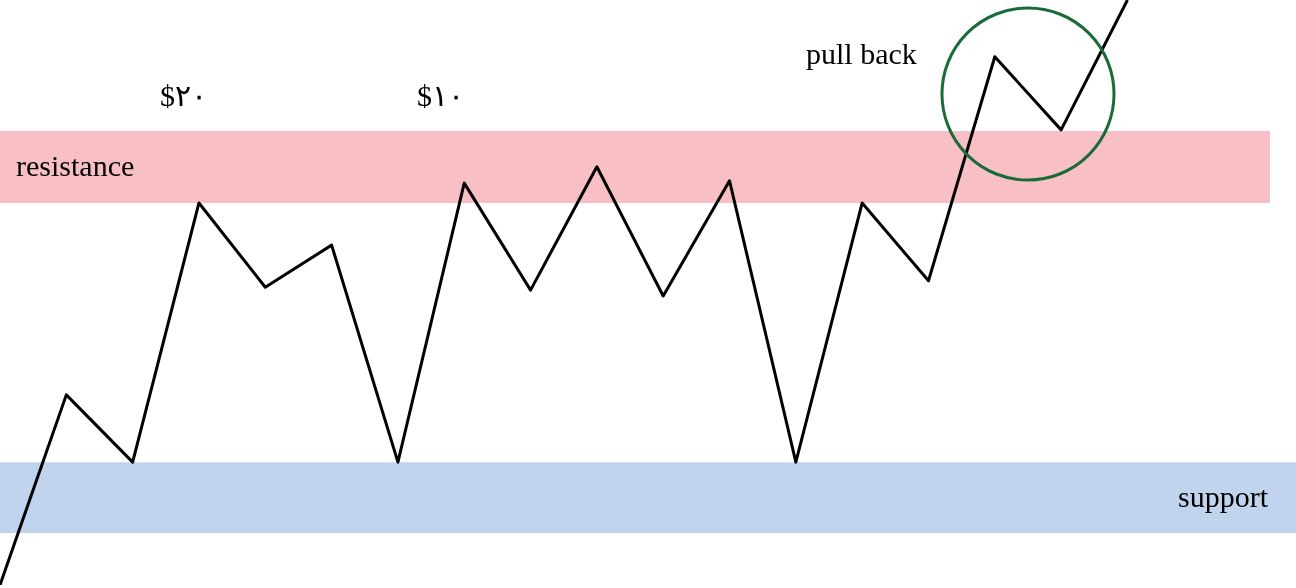 The image size is (1296, 588). What do you see at coordinates (1223, 496) in the screenshot?
I see `band-label: support` at bounding box center [1223, 496].